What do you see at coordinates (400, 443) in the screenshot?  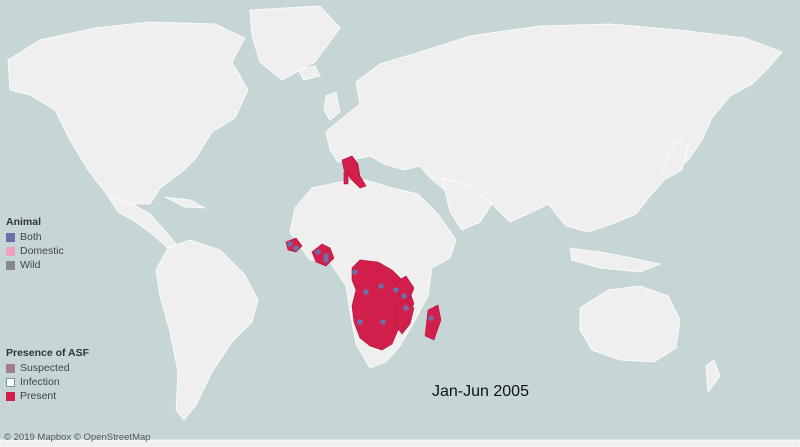 I see `land-antarctica` at bounding box center [400, 443].